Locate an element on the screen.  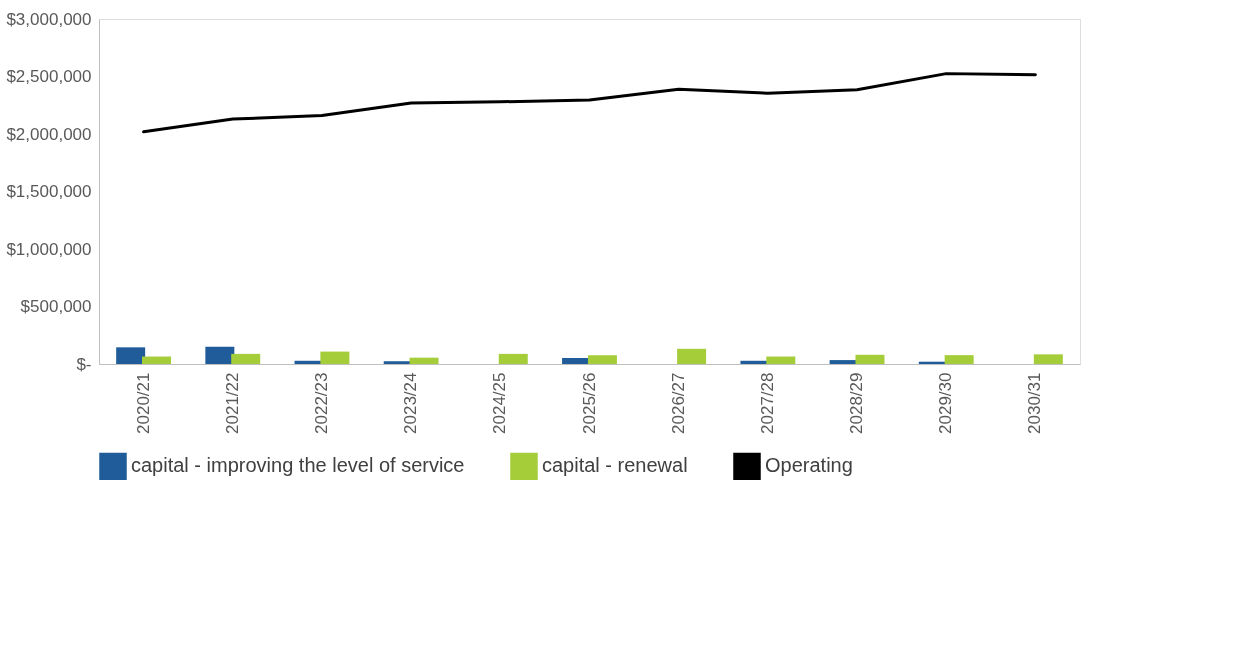
legend-label: capital - improving the level of service is located at coordinates (298, 465).